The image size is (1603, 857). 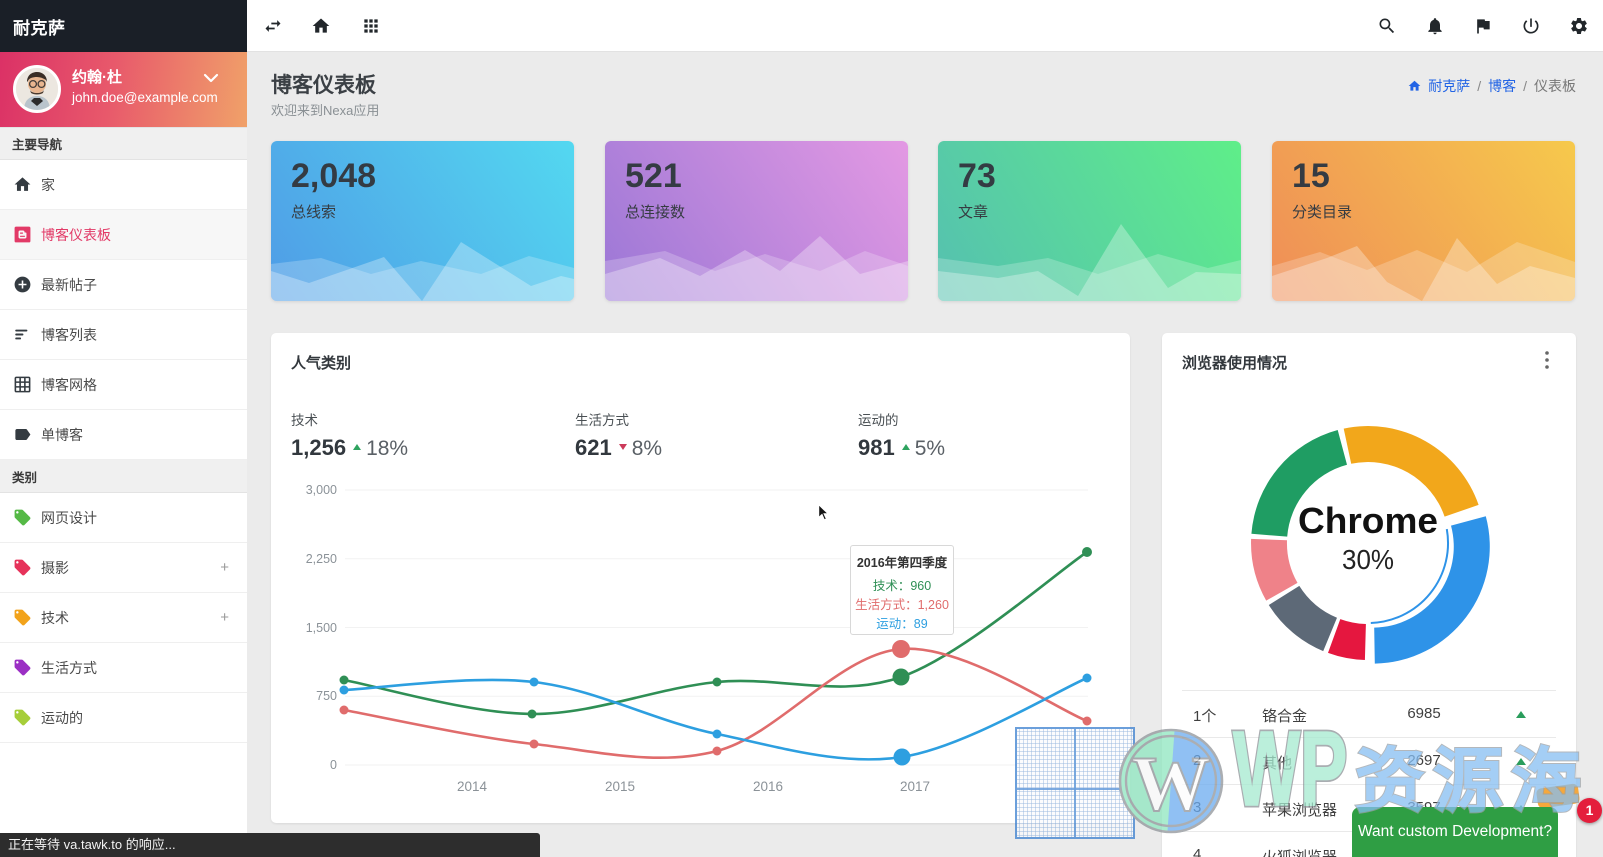 What do you see at coordinates (321, 490) in the screenshot?
I see `svg-text: 3,000` at bounding box center [321, 490].